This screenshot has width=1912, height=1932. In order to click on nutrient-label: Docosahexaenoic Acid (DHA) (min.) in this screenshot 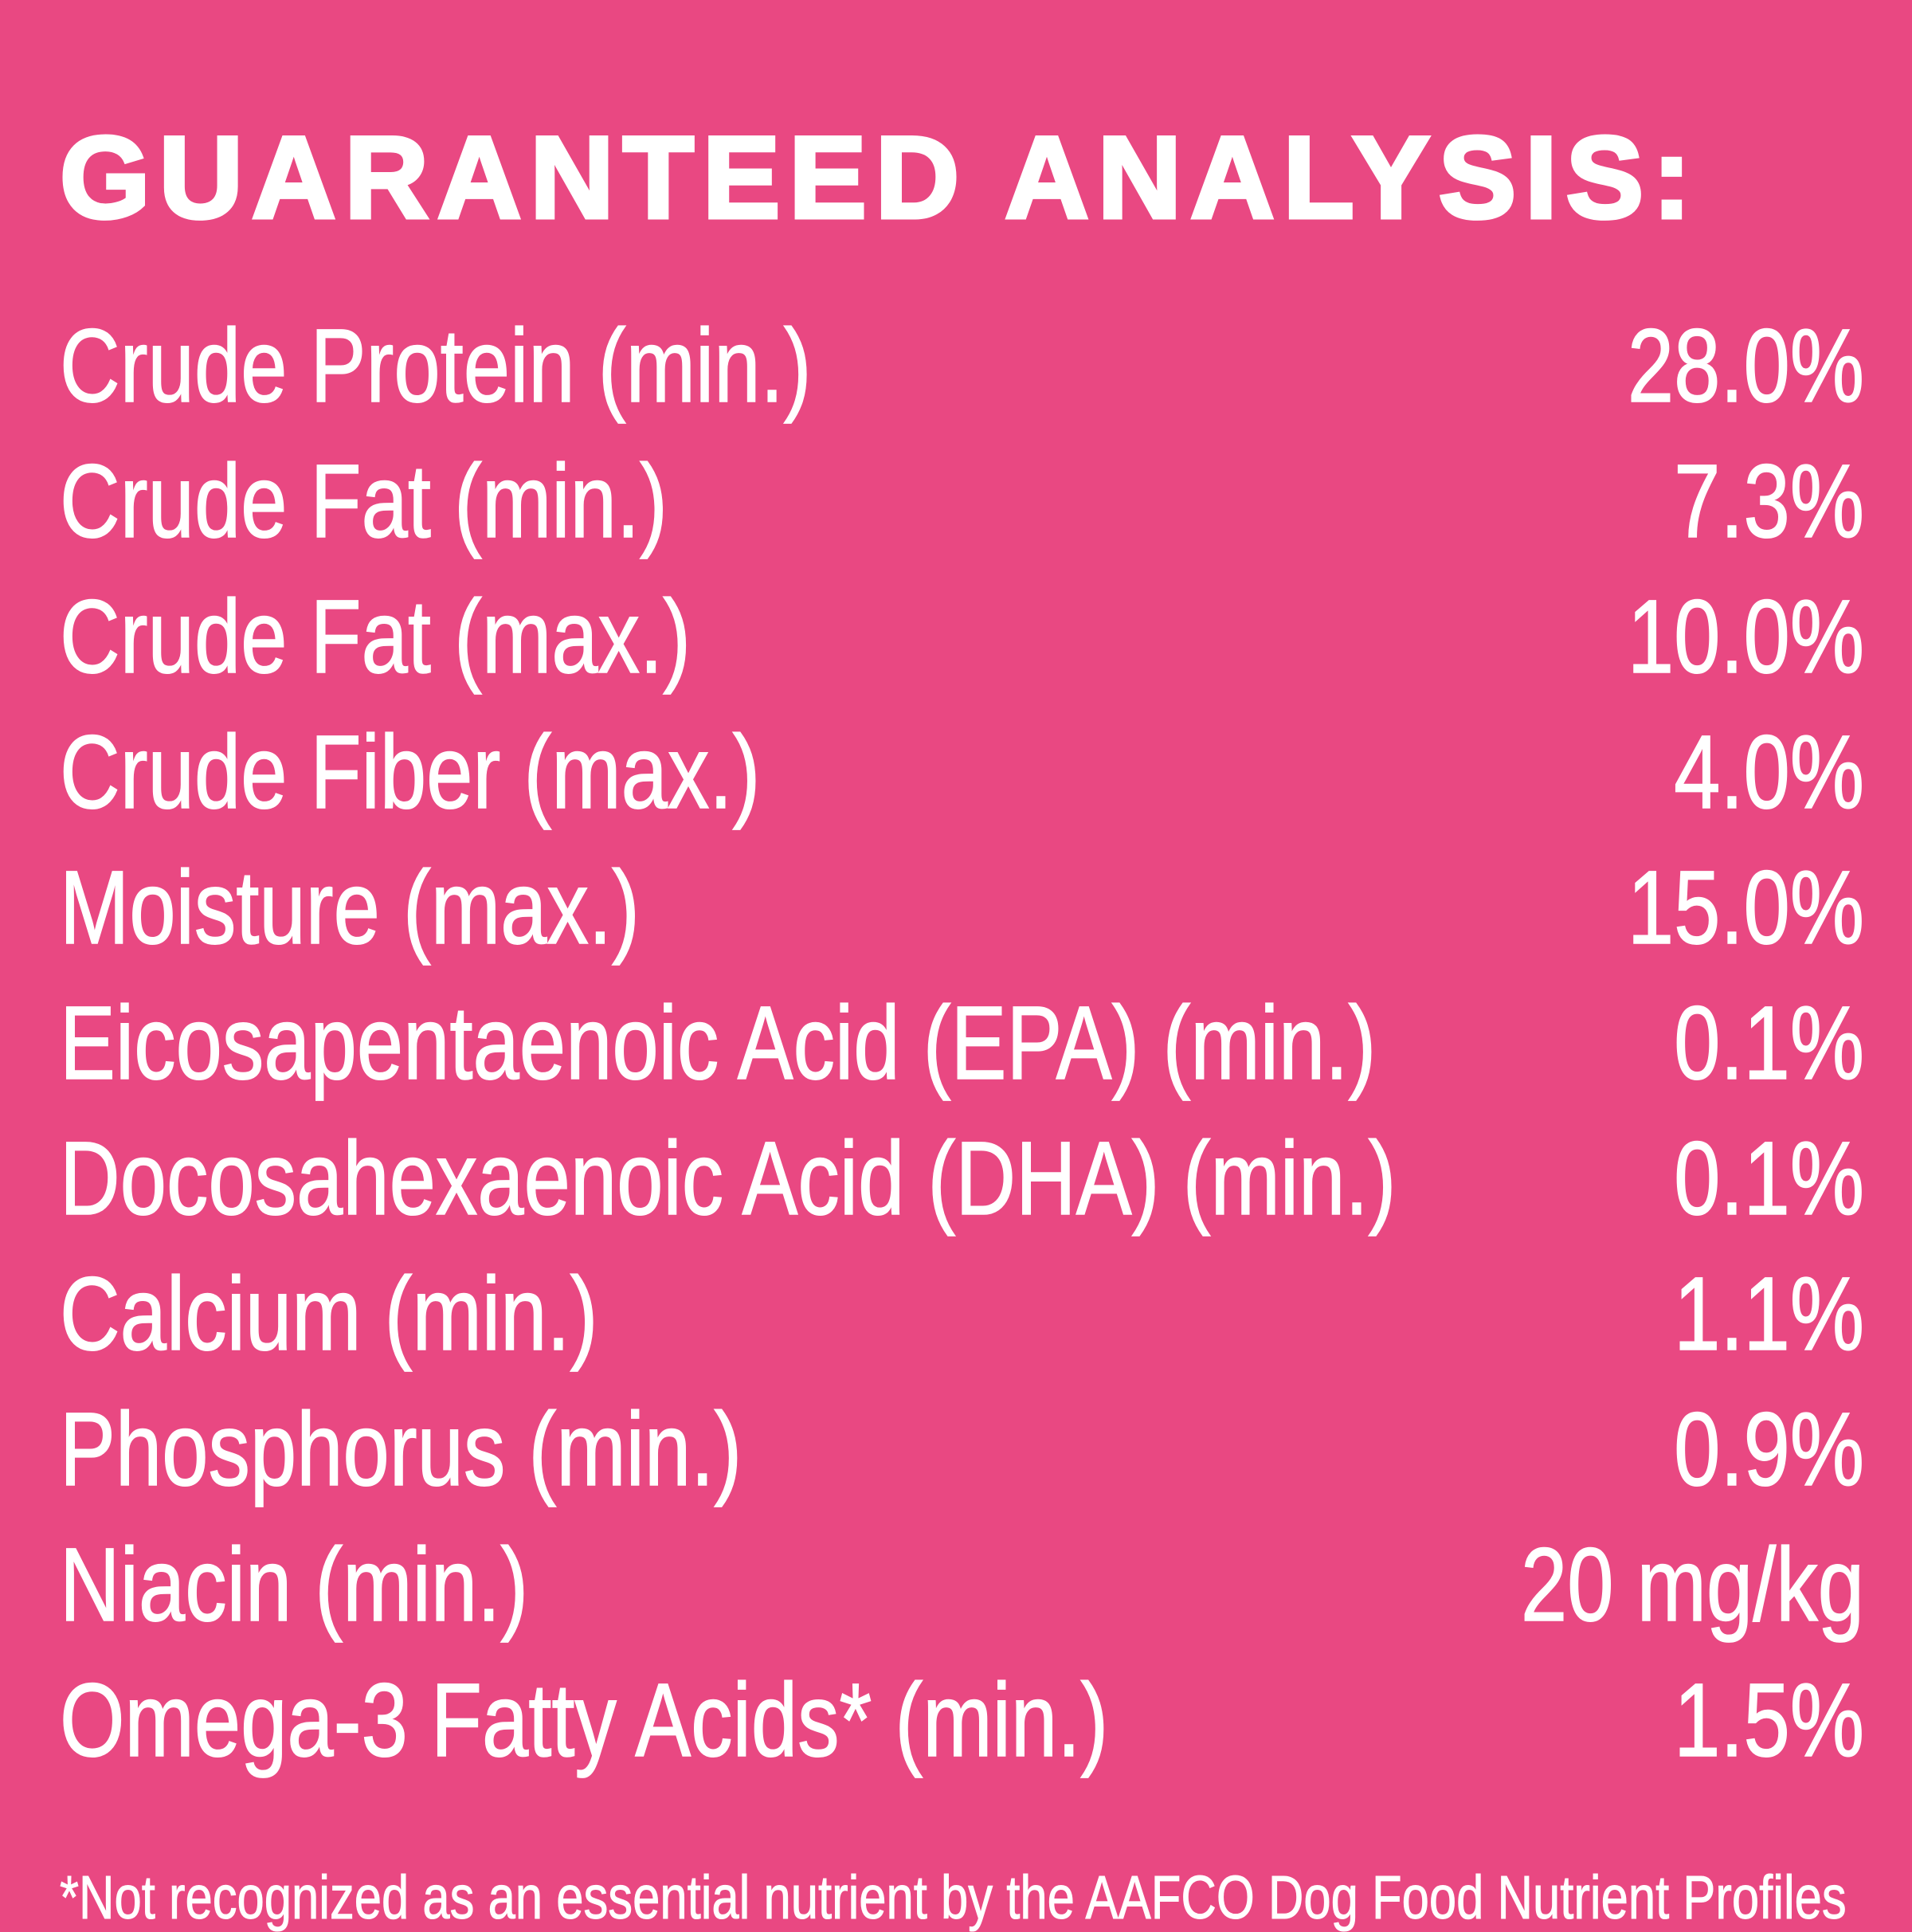, I will do `click(728, 1178)`.